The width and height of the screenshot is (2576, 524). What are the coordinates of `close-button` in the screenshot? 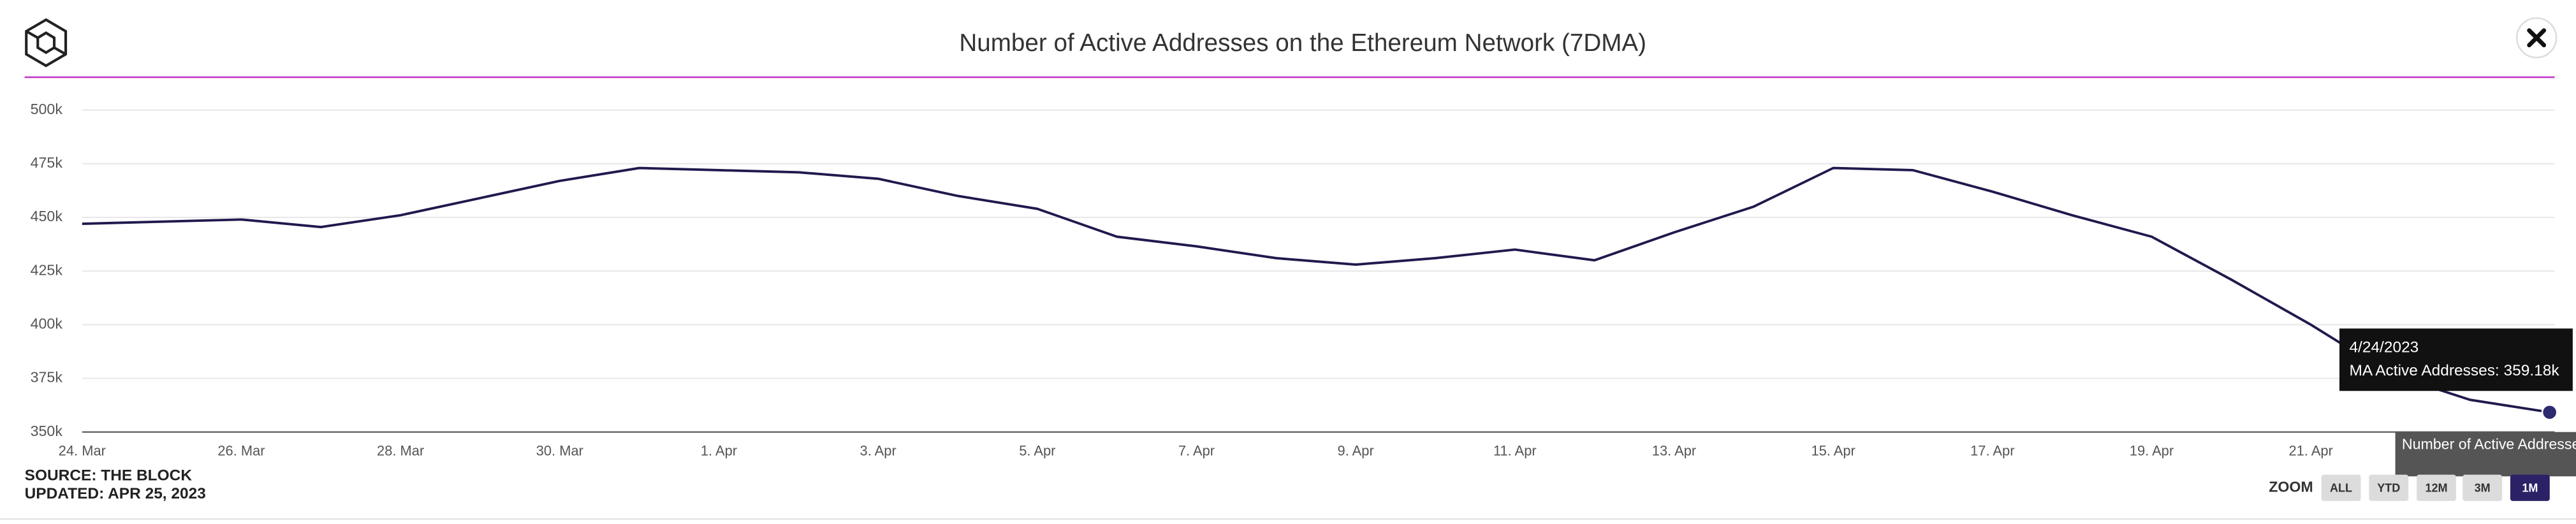 It's located at (2536, 38).